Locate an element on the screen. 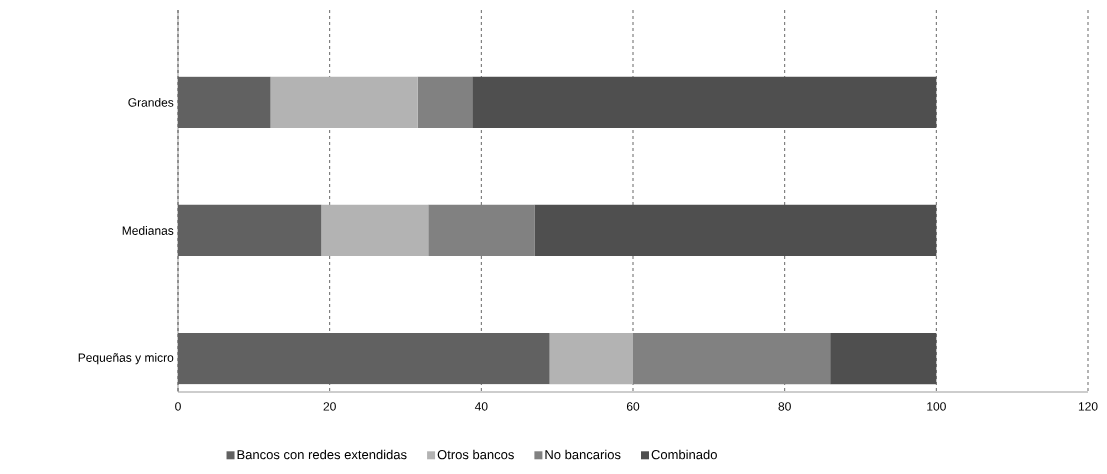  legend-label: Otros bancos is located at coordinates (475, 454).